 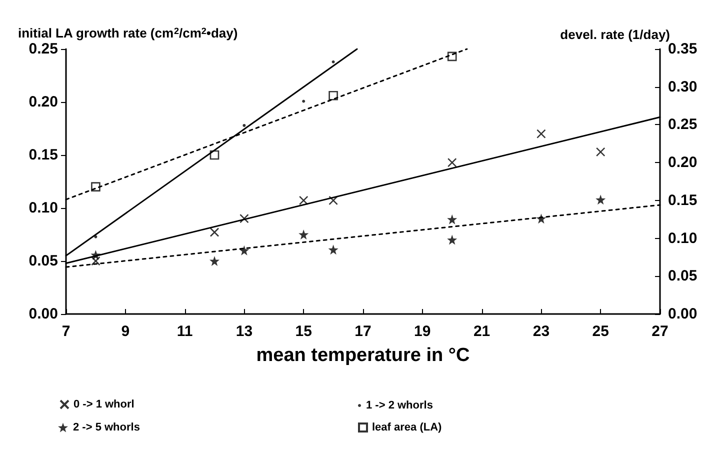 What do you see at coordinates (399, 406) in the screenshot?
I see `legend-label: 1 -> 2 whorls` at bounding box center [399, 406].